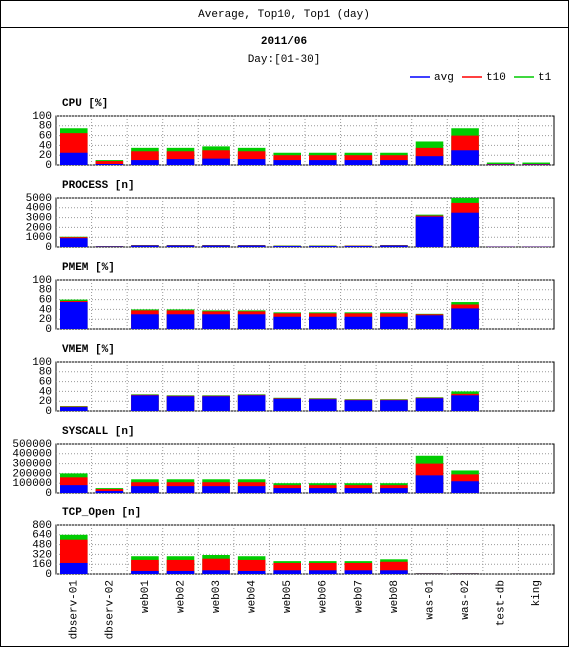 This screenshot has width=569, height=647. I want to click on y-tick-label: 480, so click(42, 546).